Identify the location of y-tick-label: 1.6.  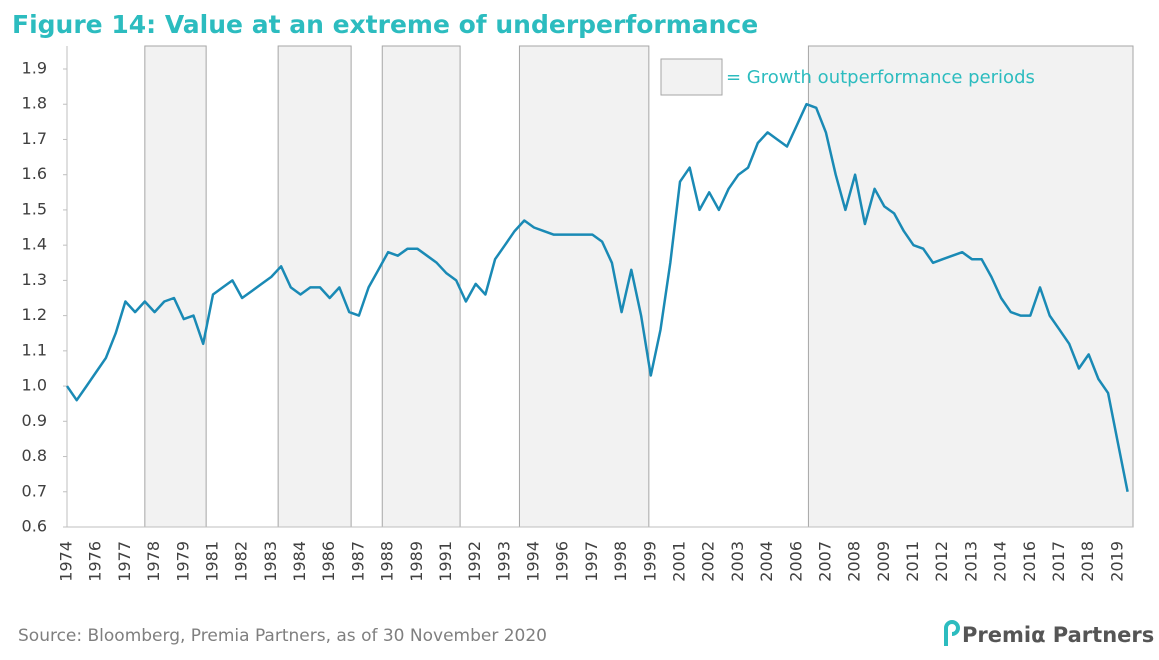
(34, 173).